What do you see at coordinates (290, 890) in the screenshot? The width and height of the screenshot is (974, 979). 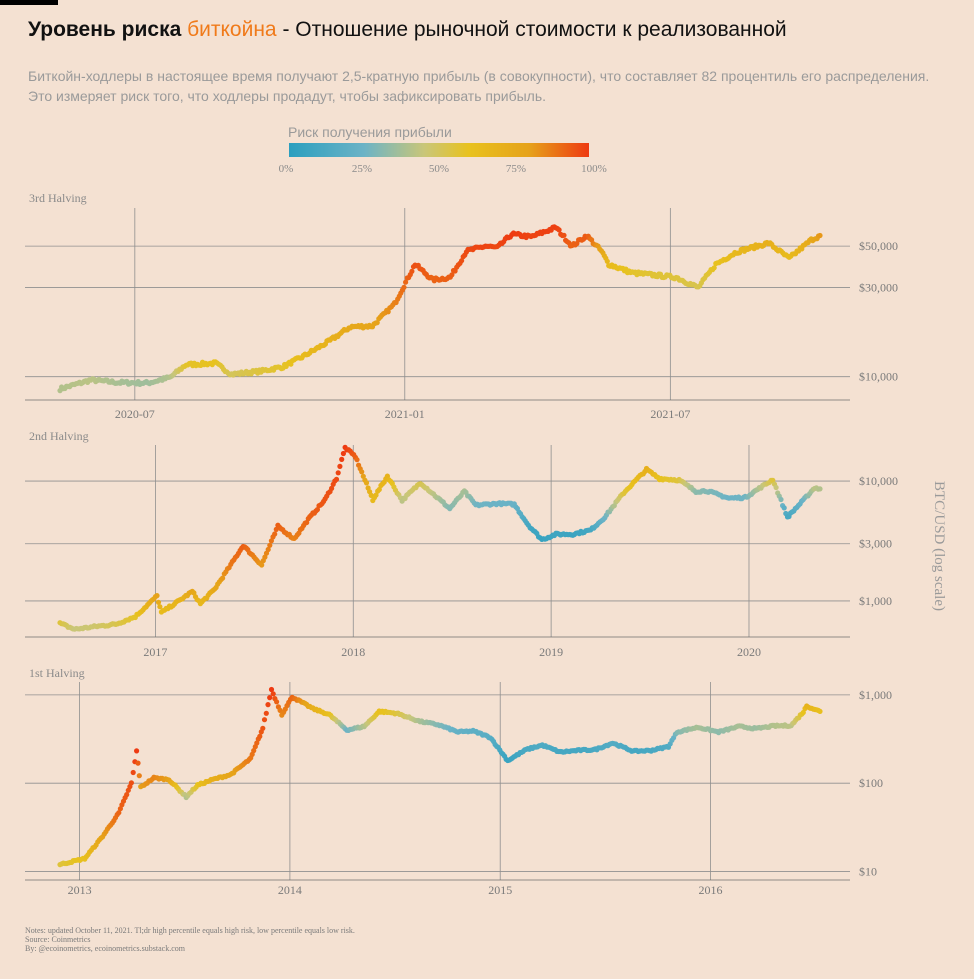 I see `x-tick-label: 2014` at bounding box center [290, 890].